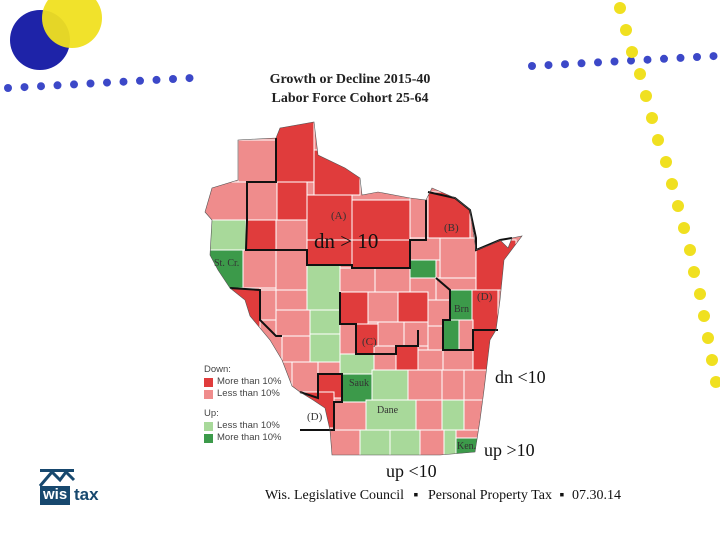 The width and height of the screenshot is (720, 540). What do you see at coordinates (217, 369) in the screenshot?
I see `legend-down-heading: Down:` at bounding box center [217, 369].